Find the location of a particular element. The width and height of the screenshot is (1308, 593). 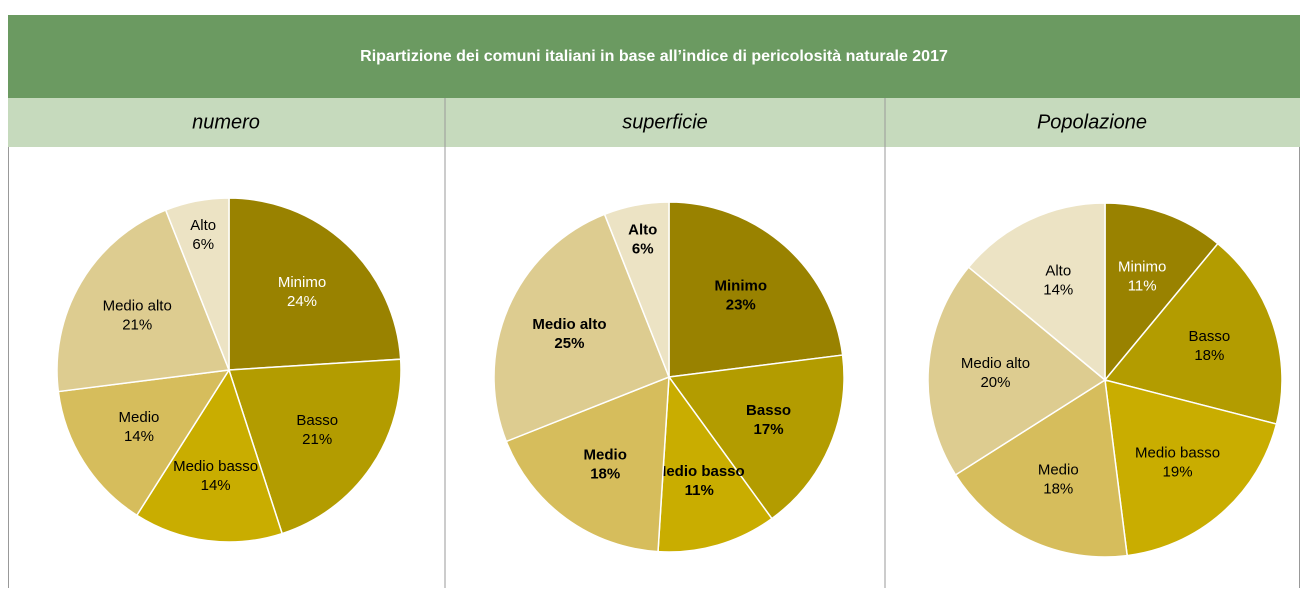

chart-title: superficie is located at coordinates (665, 122).